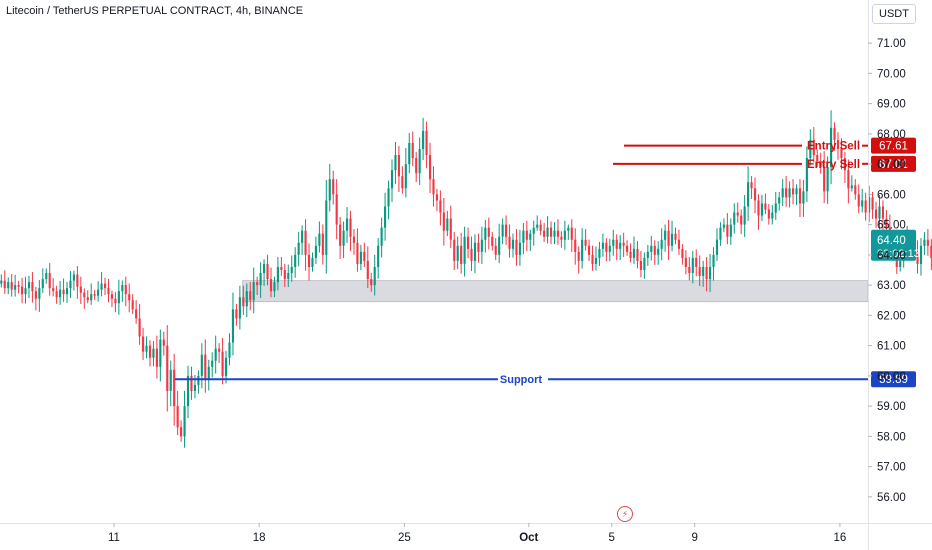 The height and width of the screenshot is (550, 932). I want to click on price-tick-label: 58.00, so click(891, 437).